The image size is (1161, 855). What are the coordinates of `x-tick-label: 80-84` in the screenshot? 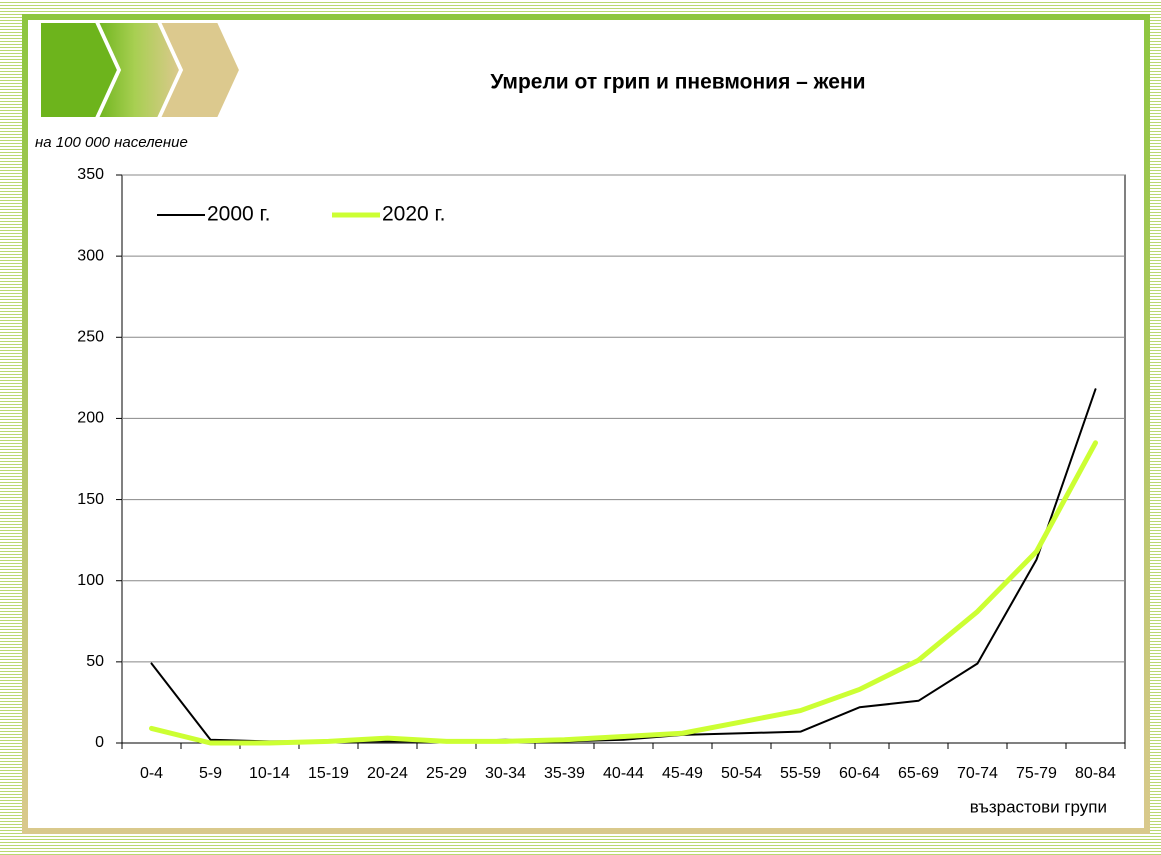 It's located at (1095, 773).